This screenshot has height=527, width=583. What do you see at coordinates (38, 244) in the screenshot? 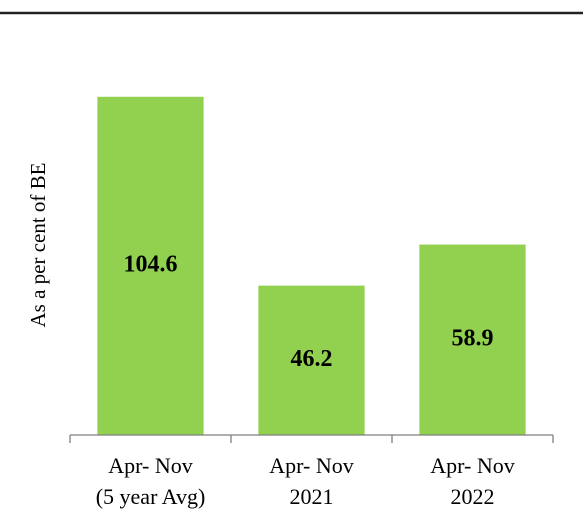
I see `y-axis-label: As a per cent of BE` at bounding box center [38, 244].